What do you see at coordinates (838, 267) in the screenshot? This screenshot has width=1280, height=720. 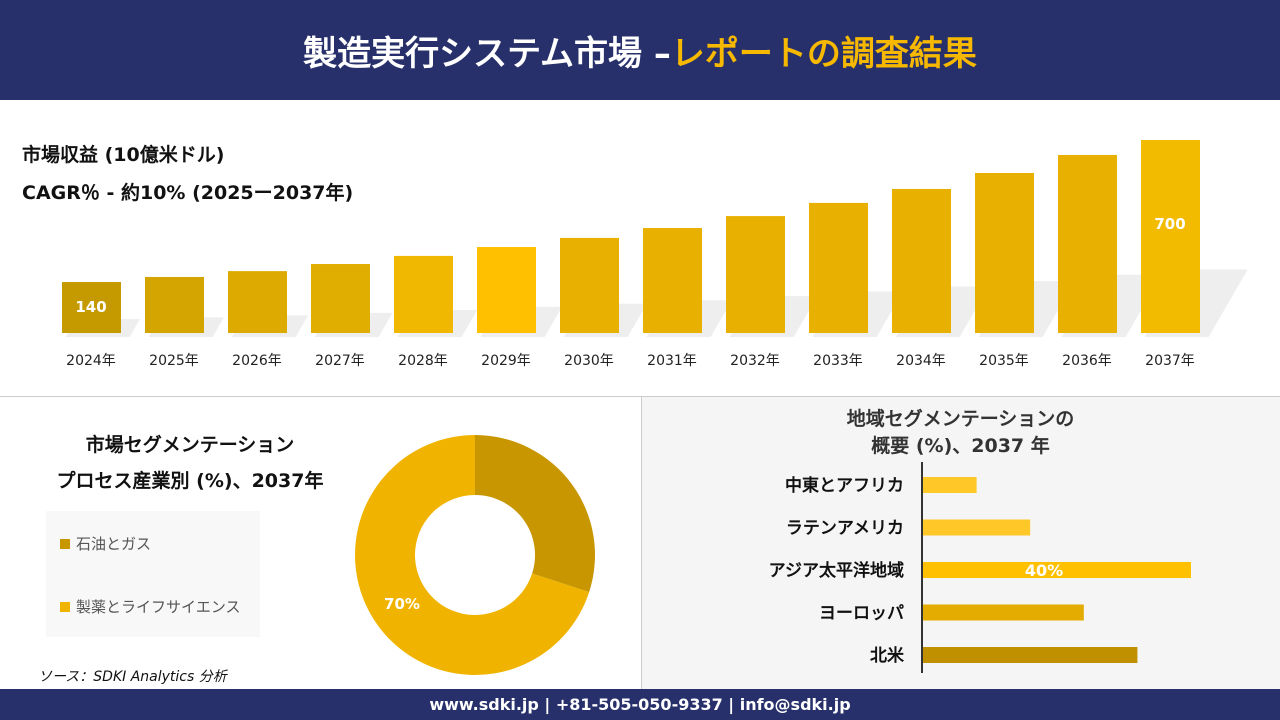 I see `bar-2033年` at bounding box center [838, 267].